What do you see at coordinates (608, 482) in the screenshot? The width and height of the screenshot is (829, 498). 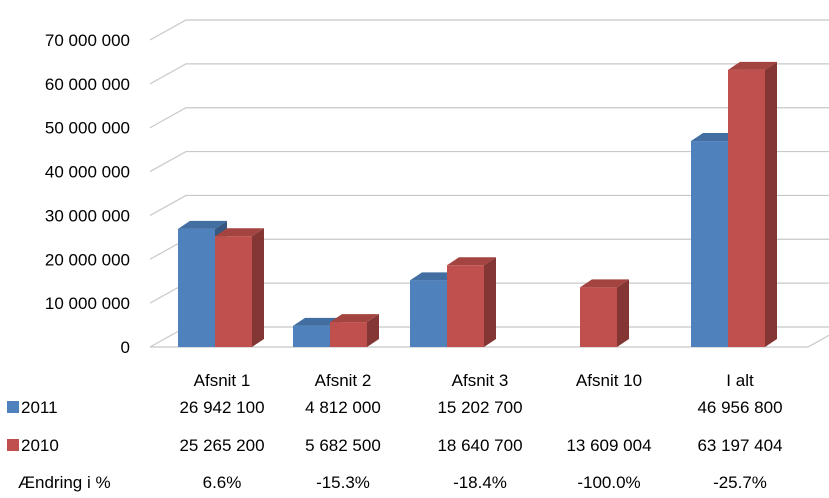 I see `change-value: -100.0%` at bounding box center [608, 482].